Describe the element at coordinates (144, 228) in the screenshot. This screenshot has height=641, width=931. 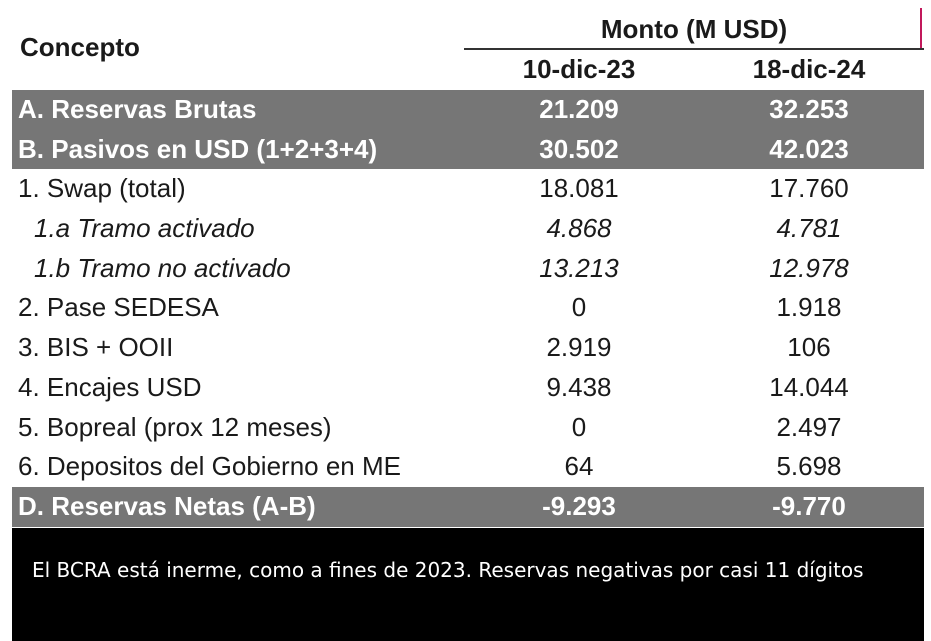
I see `row-label: 1.a Tramo activado` at that location.